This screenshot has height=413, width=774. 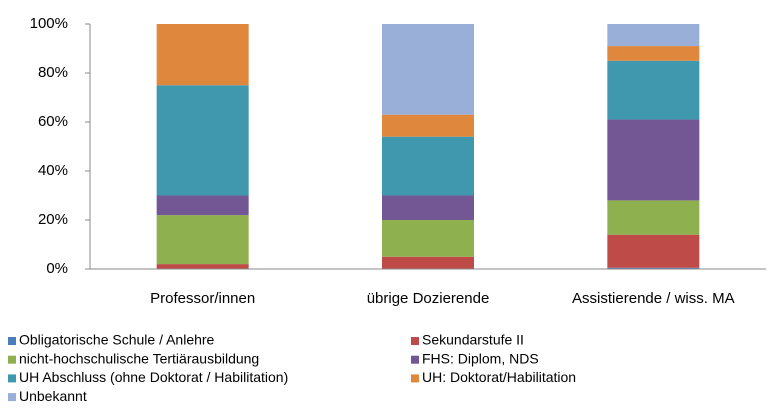 I want to click on legend-label: Obligatorische Schule / Anlehre, so click(x=117, y=340).